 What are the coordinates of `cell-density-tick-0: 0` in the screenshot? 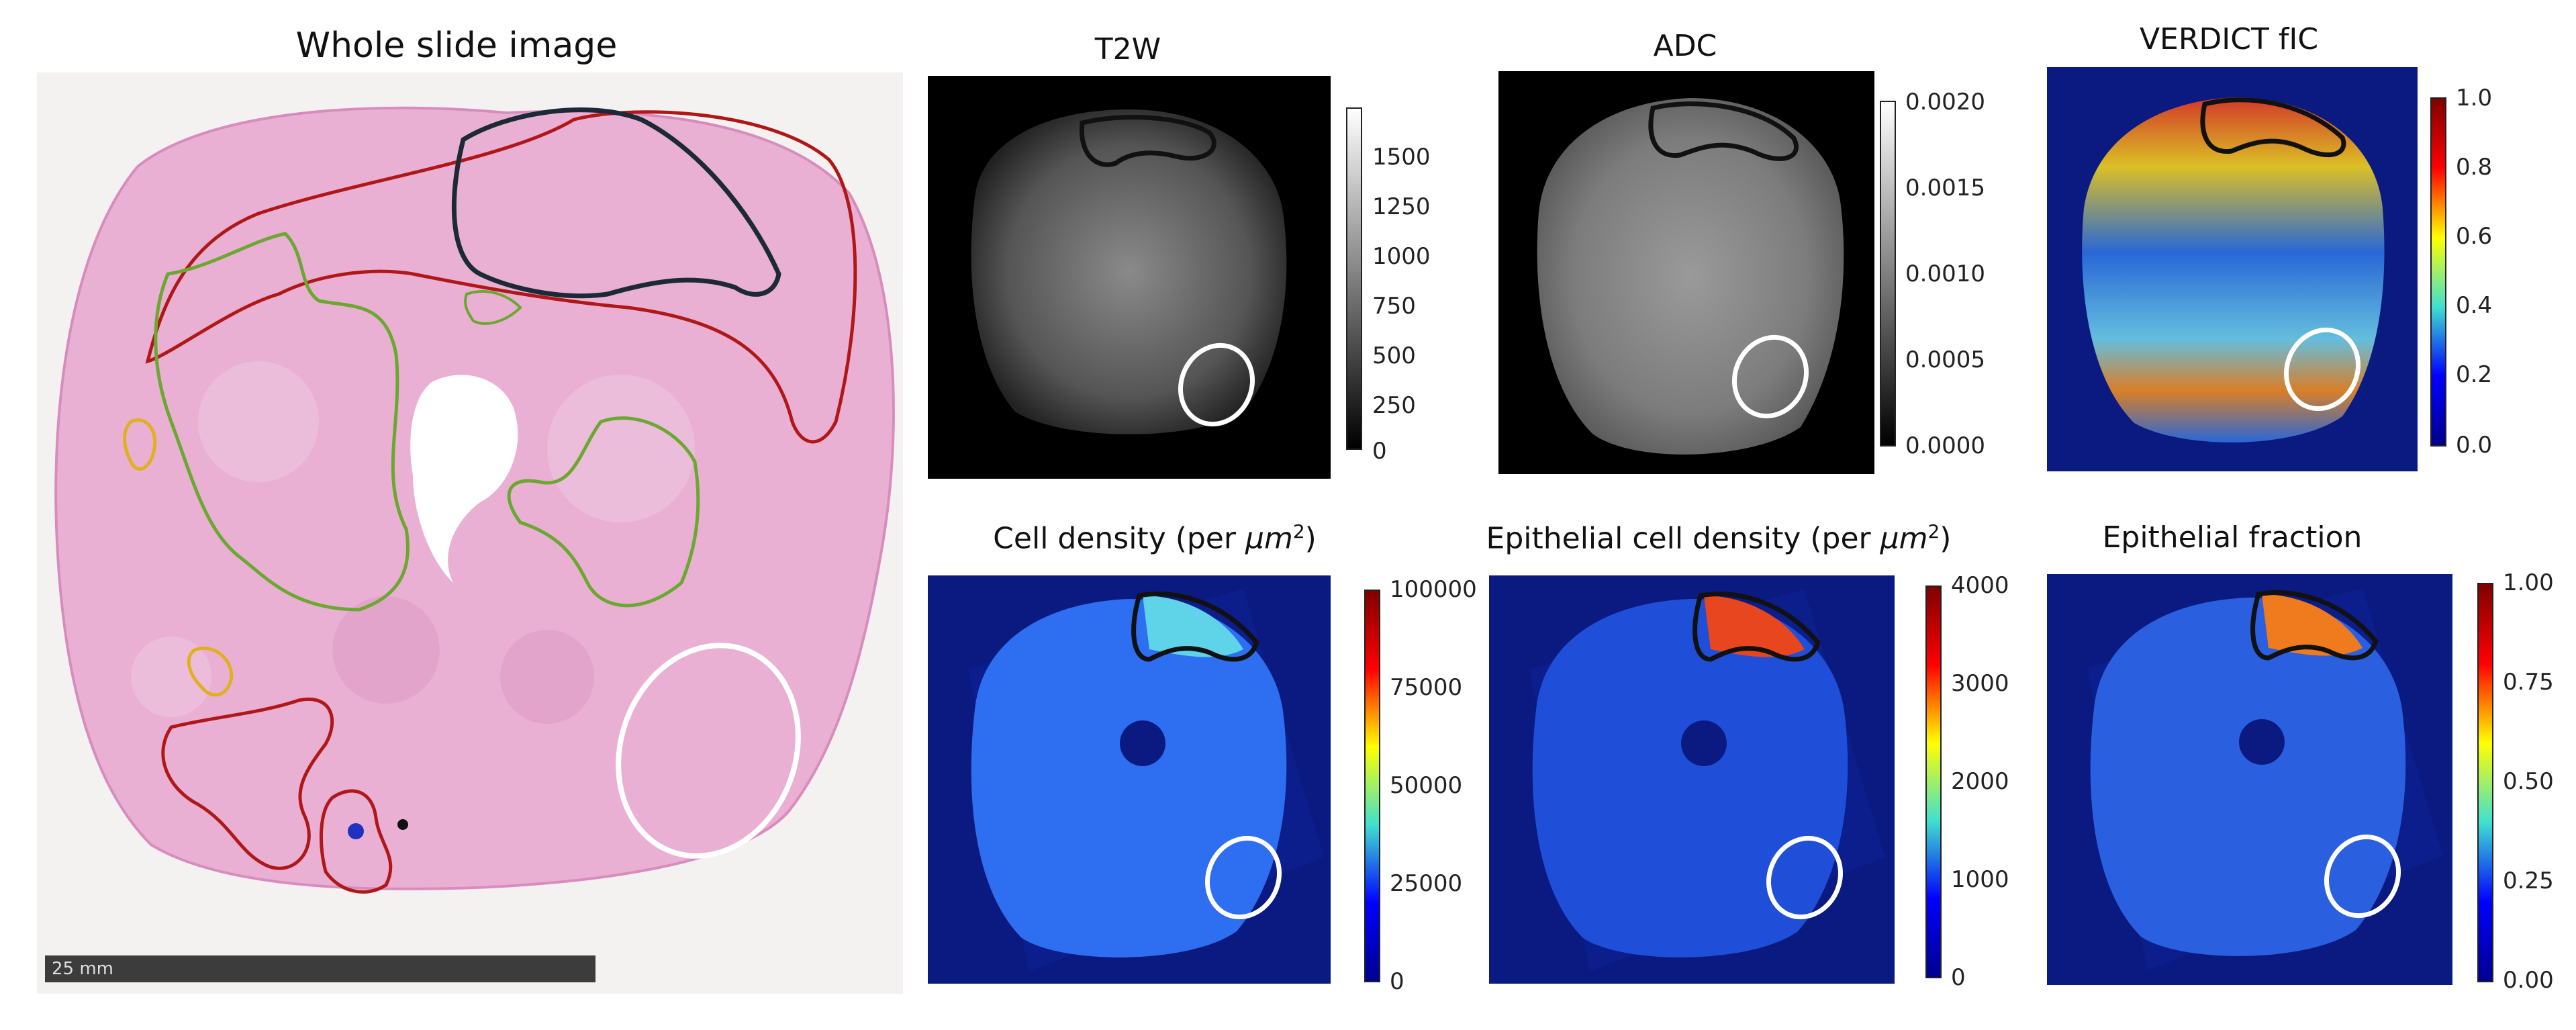 It's located at (1397, 981).